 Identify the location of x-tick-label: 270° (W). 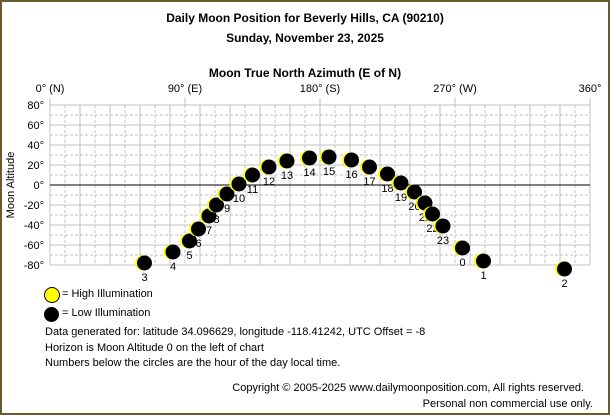
(455, 89).